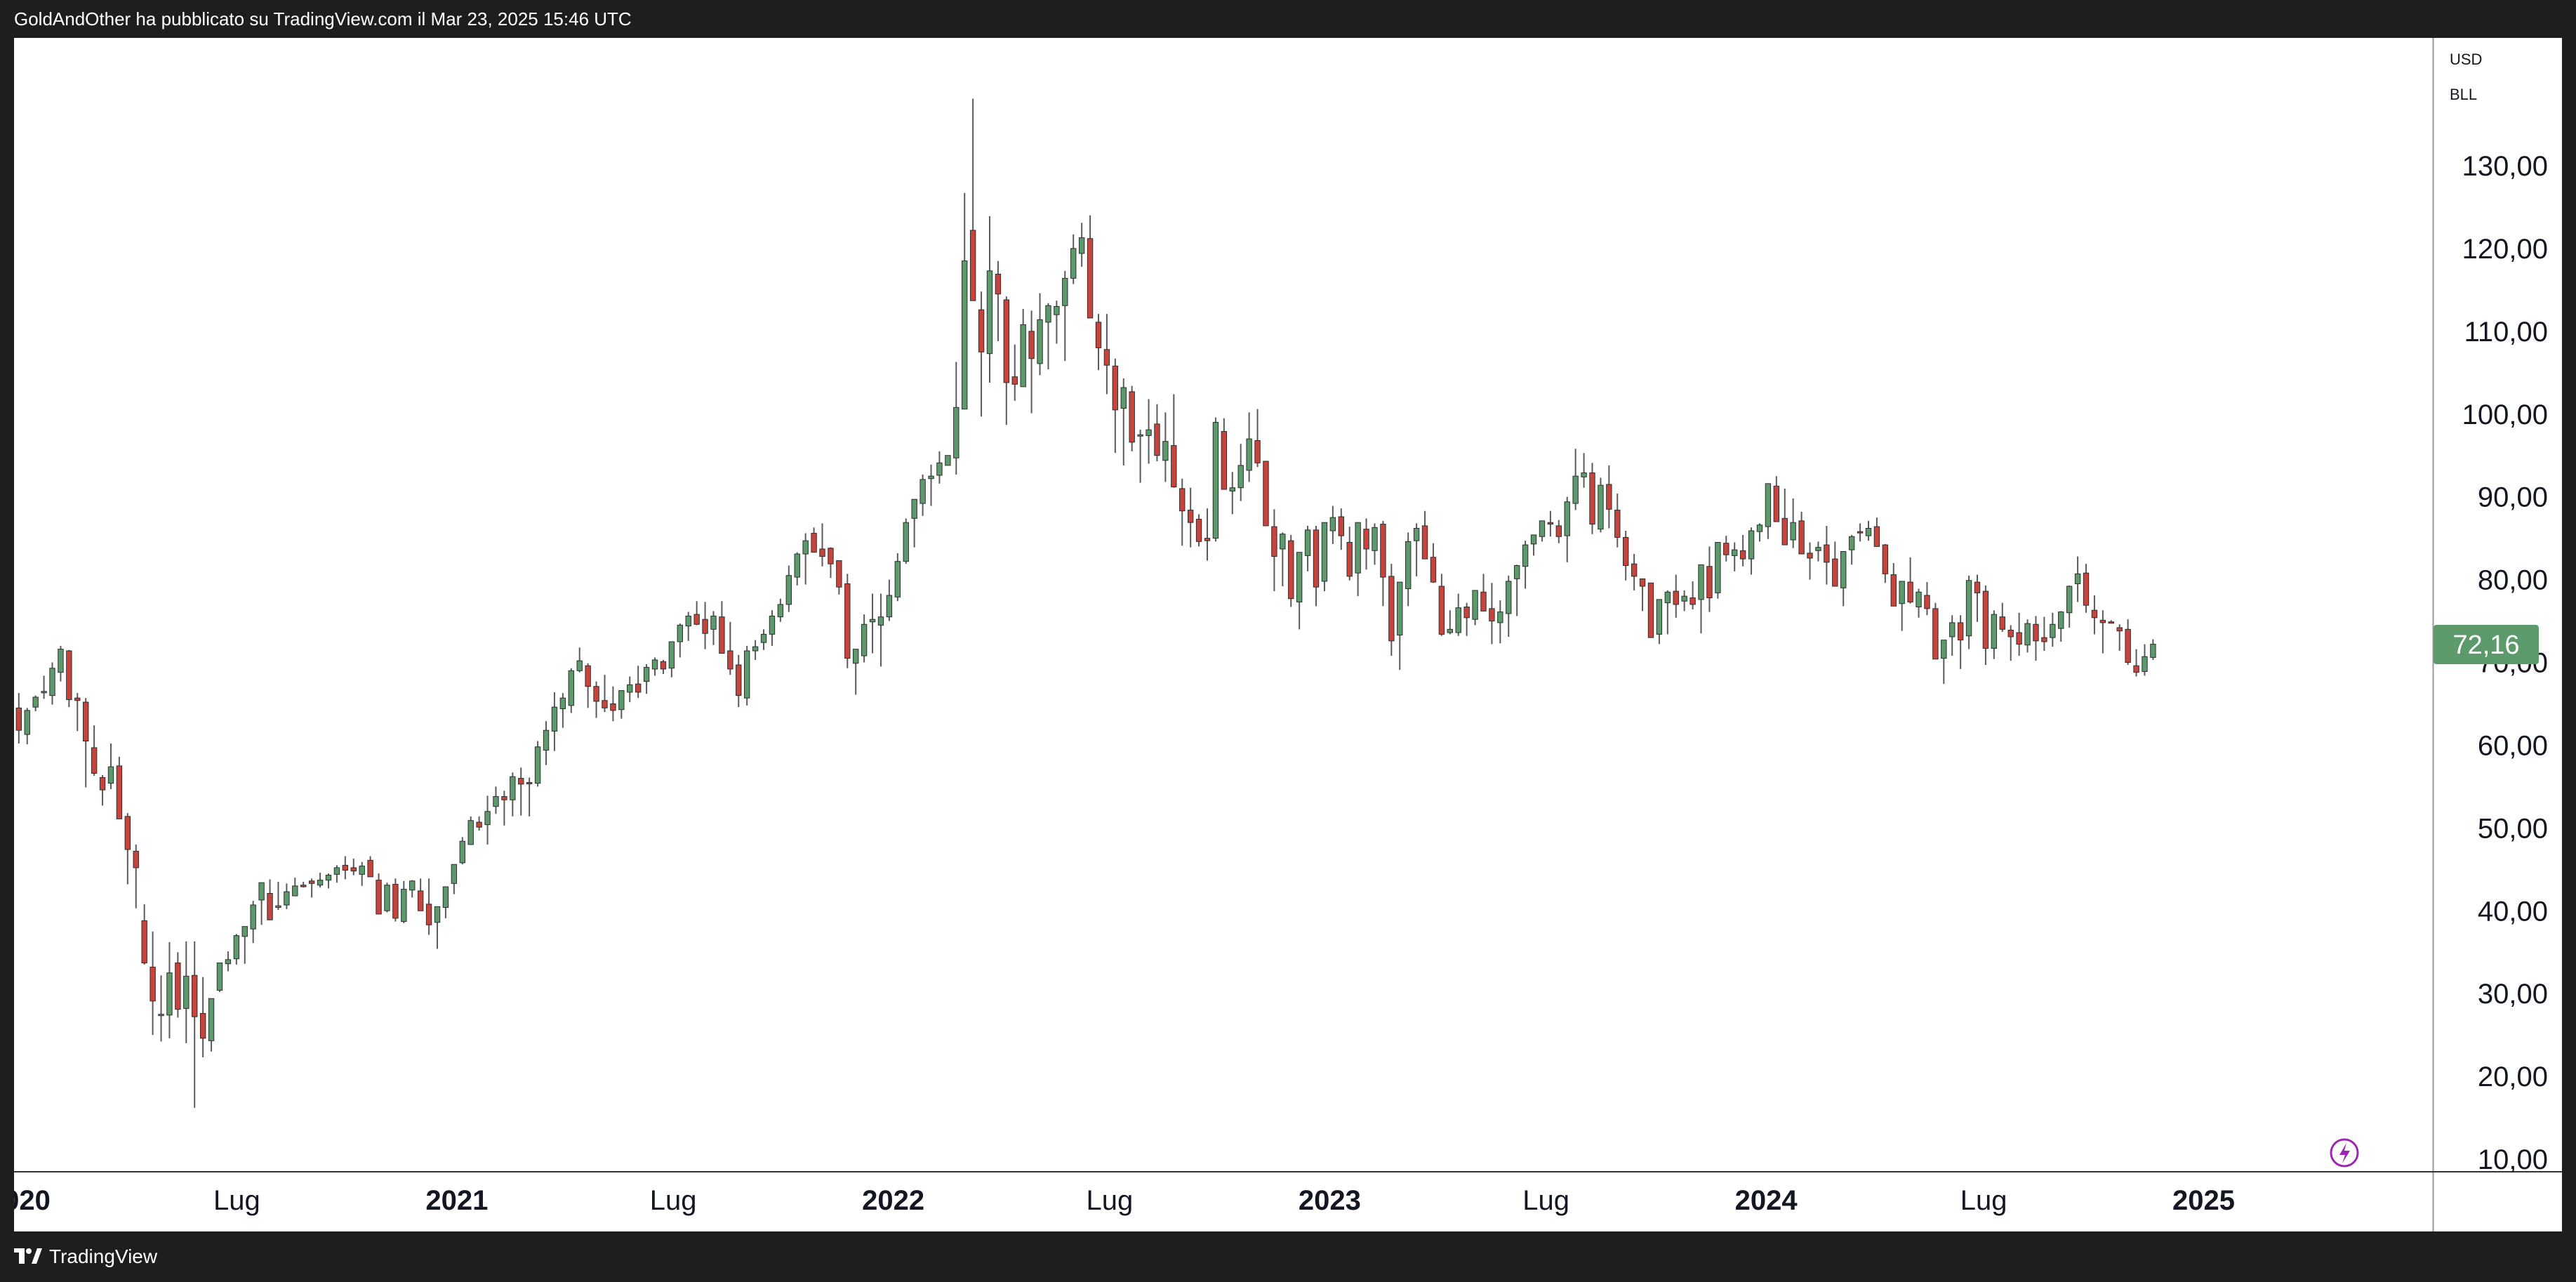  Describe the element at coordinates (2505, 166) in the screenshot. I see `y-tick-label: 130,00` at that location.